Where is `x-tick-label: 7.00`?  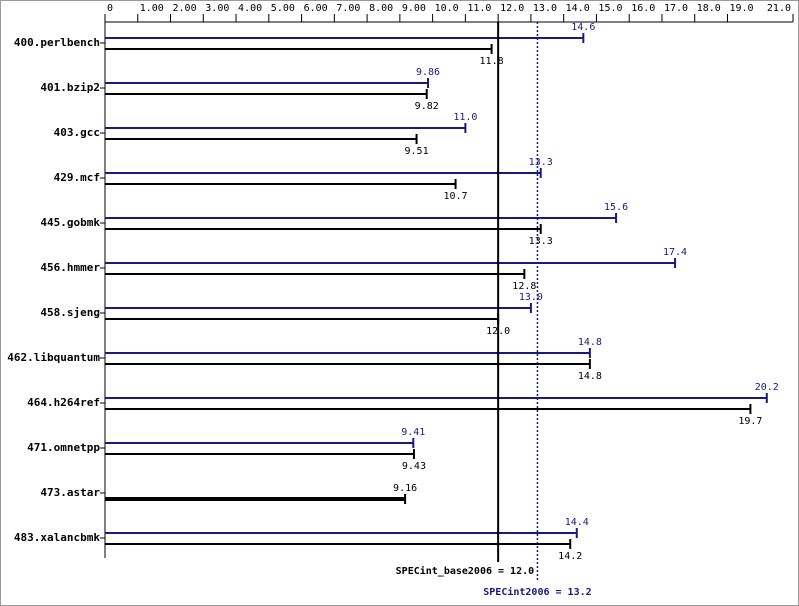
x-tick-label: 7.00 is located at coordinates (348, 8).